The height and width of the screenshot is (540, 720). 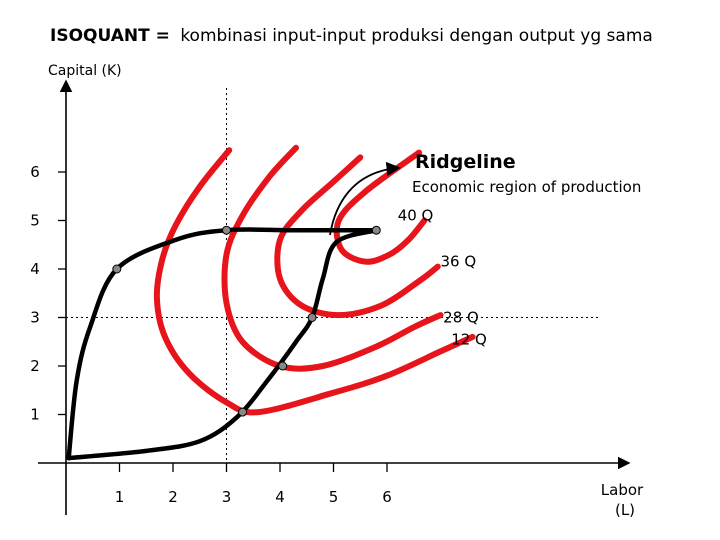 What do you see at coordinates (120, 497) in the screenshot?
I see `x-tick-label: 1` at bounding box center [120, 497].